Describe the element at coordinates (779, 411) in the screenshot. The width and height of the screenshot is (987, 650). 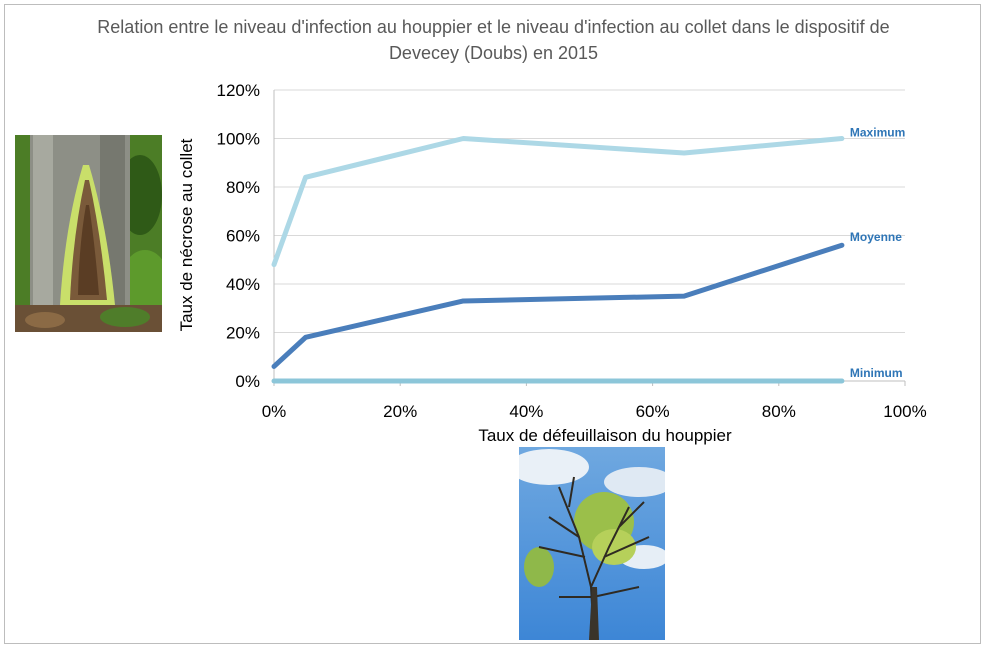
I see `x-tick-label: 80%` at that location.